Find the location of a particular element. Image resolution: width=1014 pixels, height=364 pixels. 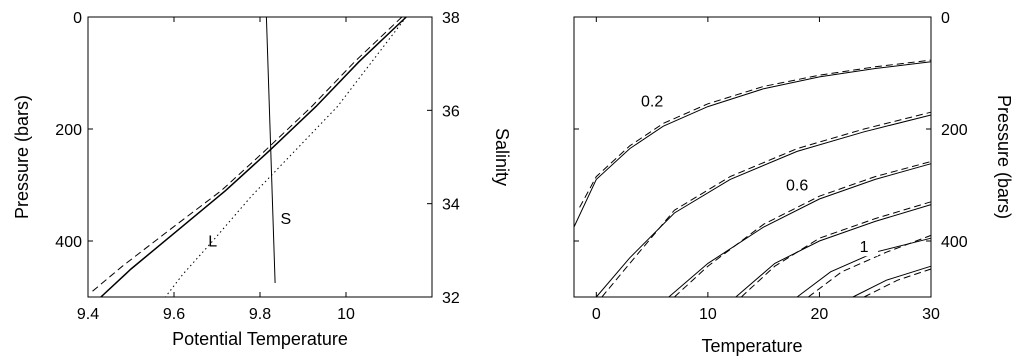

left-x-tick-label: 9.8 is located at coordinates (260, 314).